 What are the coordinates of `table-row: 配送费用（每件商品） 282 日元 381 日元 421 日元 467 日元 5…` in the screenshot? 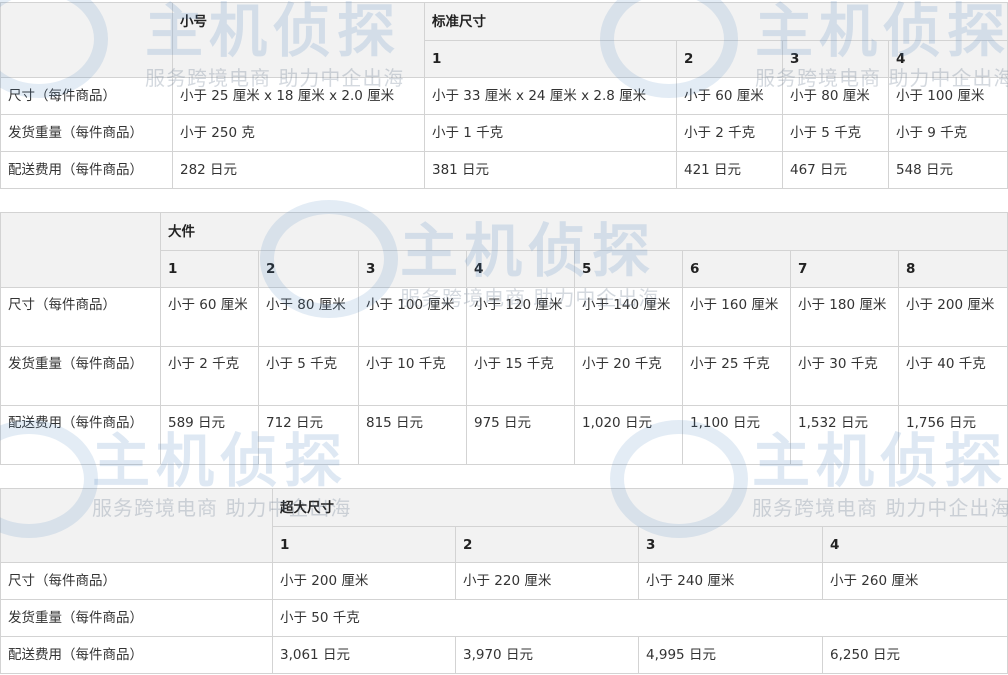 It's located at (504, 170).